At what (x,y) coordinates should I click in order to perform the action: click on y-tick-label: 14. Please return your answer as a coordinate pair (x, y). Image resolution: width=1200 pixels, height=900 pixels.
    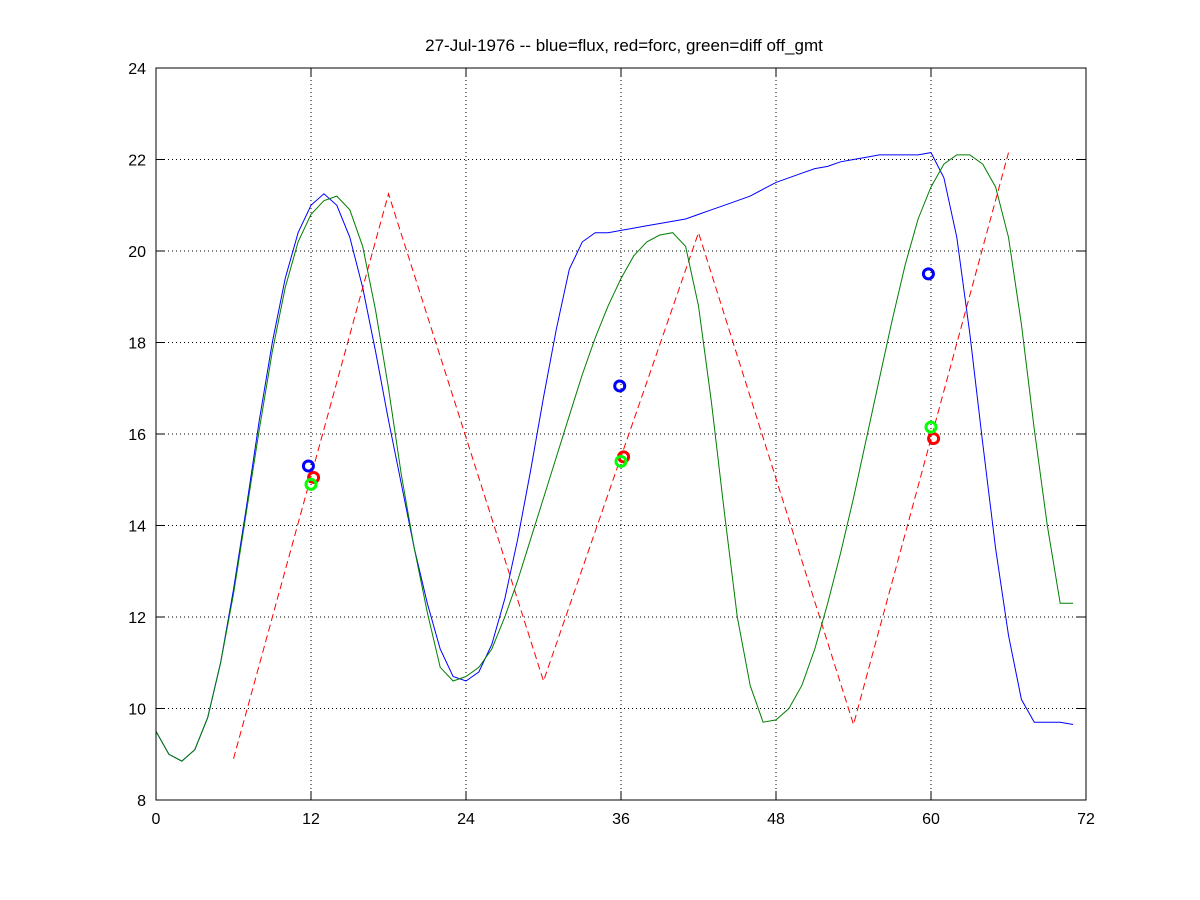
    Looking at the image, I should click on (137, 527).